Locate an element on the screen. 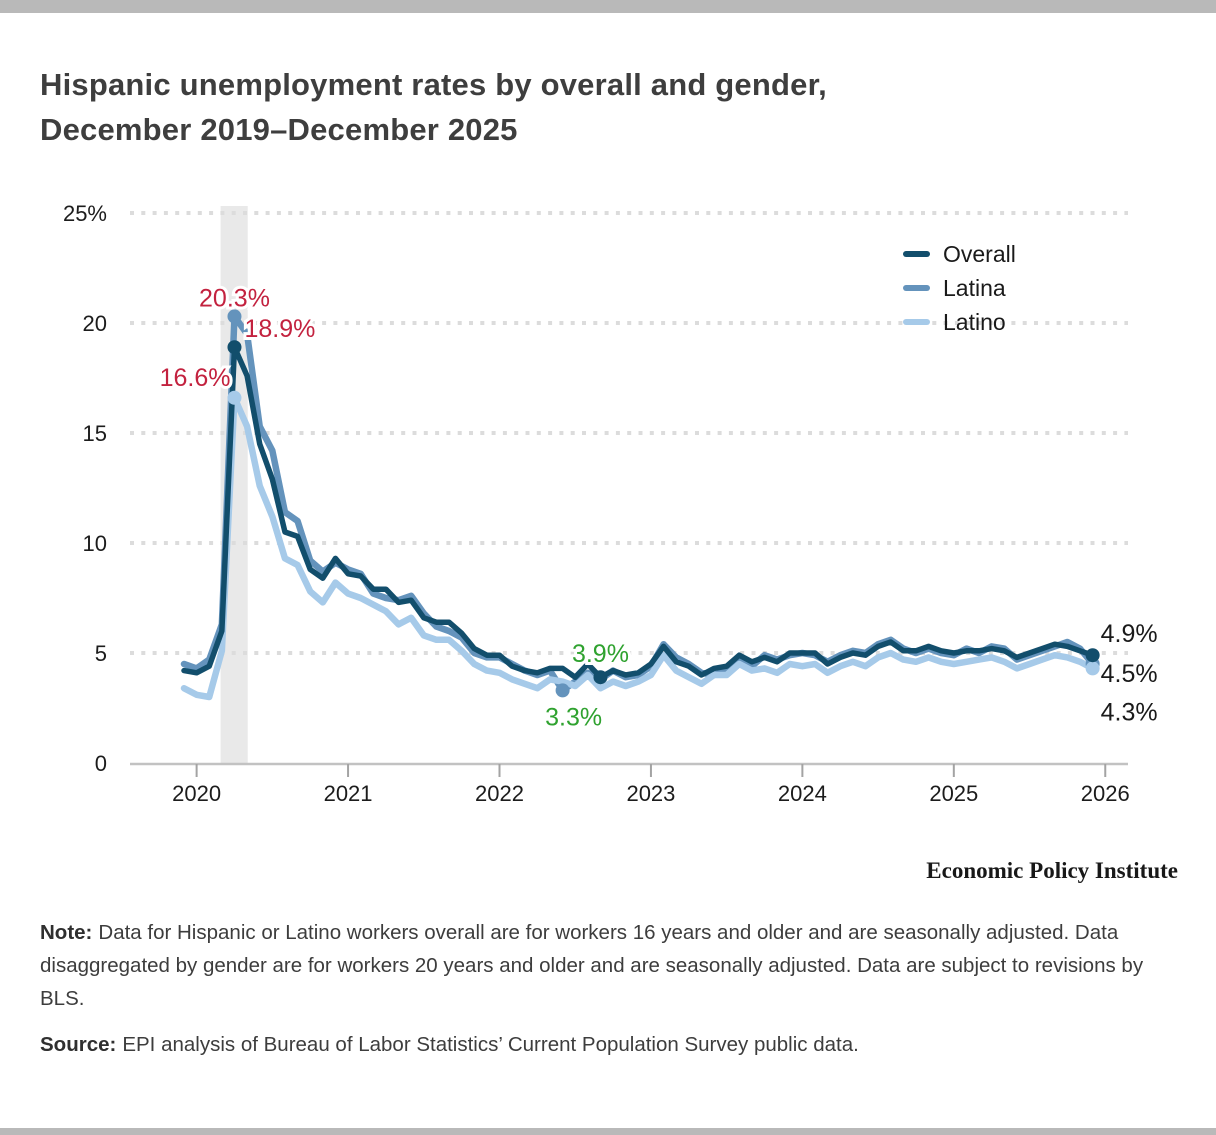 This screenshot has width=1216, height=1135. bottom-bar is located at coordinates (608, 1131).